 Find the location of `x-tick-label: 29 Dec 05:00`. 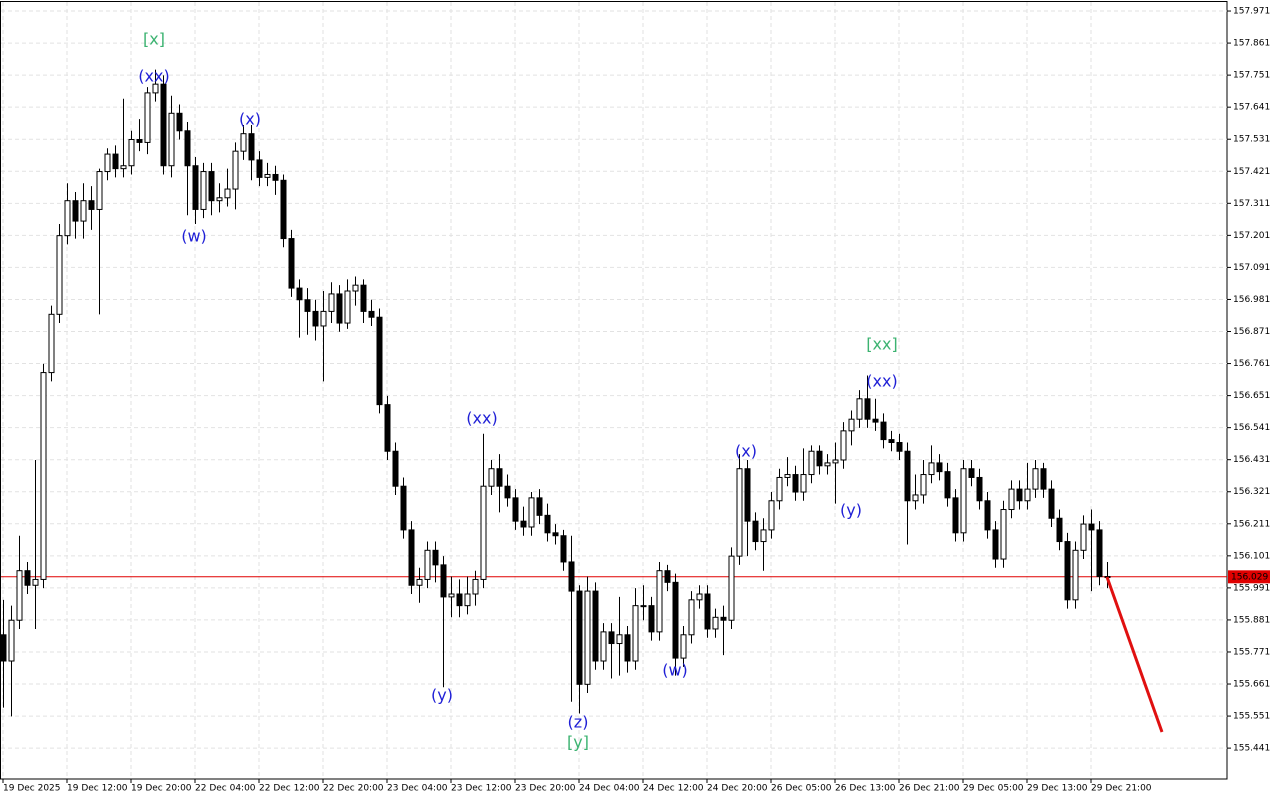

x-tick-label: 29 Dec 05:00 is located at coordinates (993, 789).